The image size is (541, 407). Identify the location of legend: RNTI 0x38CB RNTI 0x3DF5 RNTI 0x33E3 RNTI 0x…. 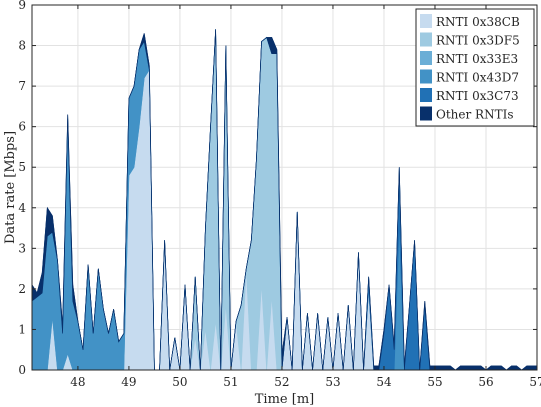
(475, 67).